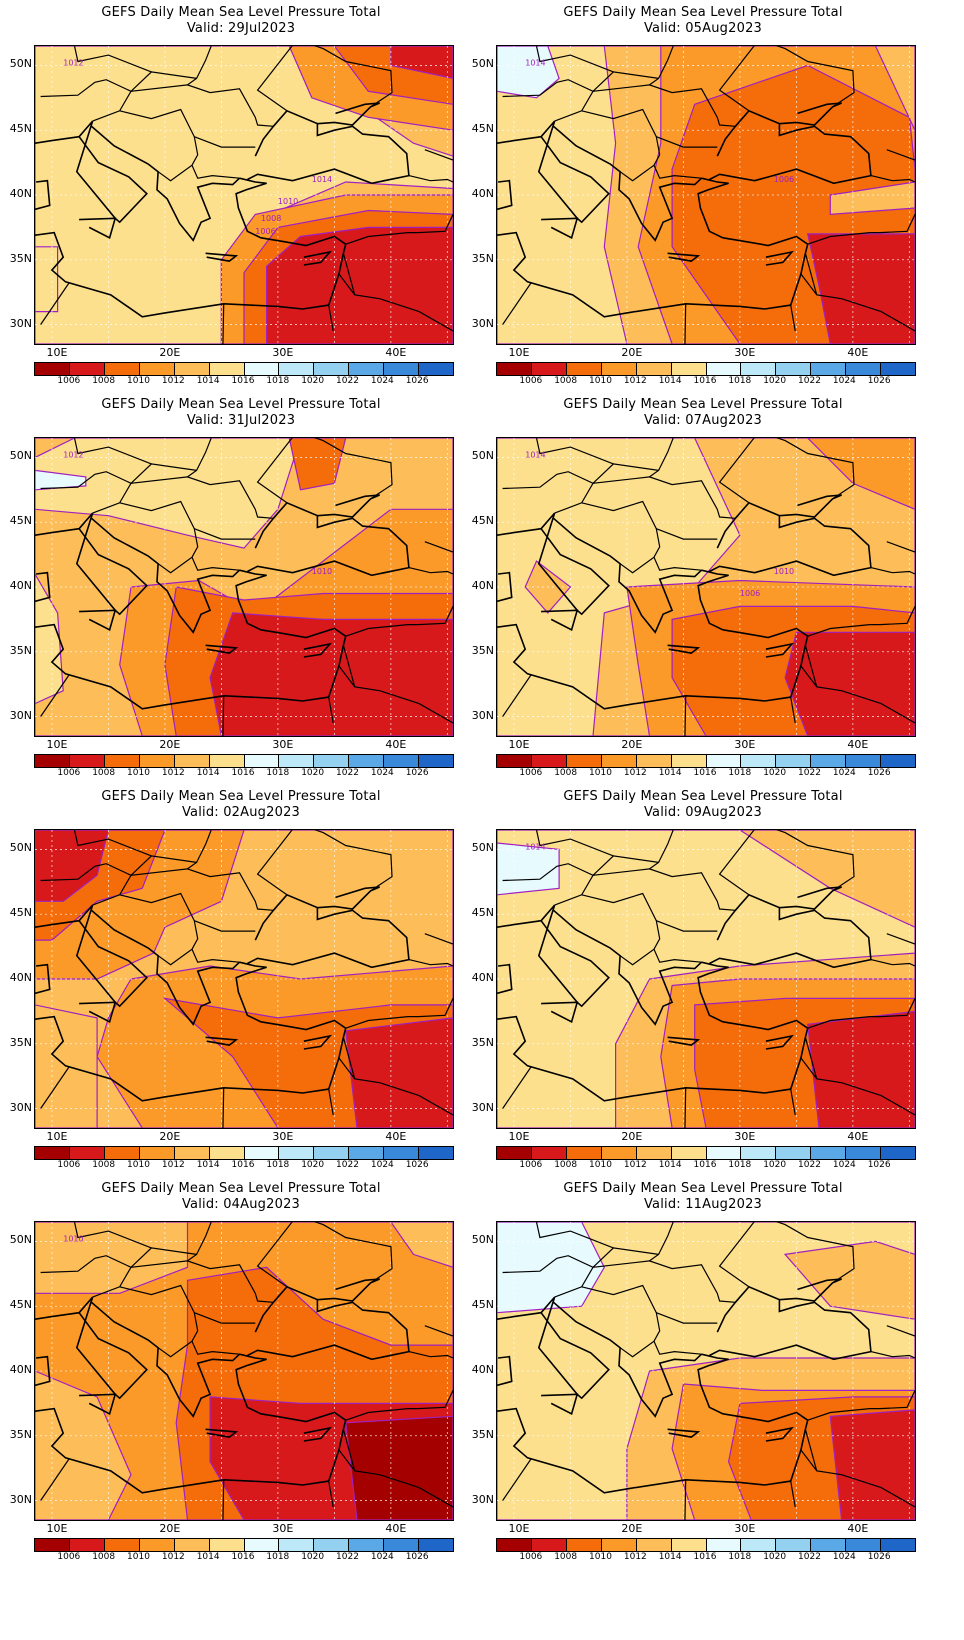 This screenshot has height=1640, width=964. What do you see at coordinates (244, 1371) in the screenshot?
I see `pressure-map-svg: 1010` at bounding box center [244, 1371].